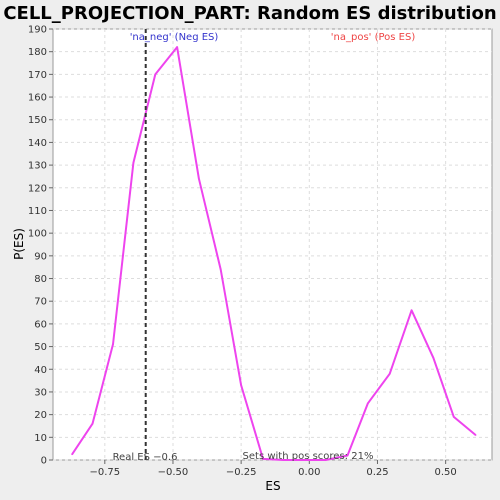 The width and height of the screenshot is (500, 500). What do you see at coordinates (377, 472) in the screenshot?
I see `x-tick-label: 0.25` at bounding box center [377, 472].